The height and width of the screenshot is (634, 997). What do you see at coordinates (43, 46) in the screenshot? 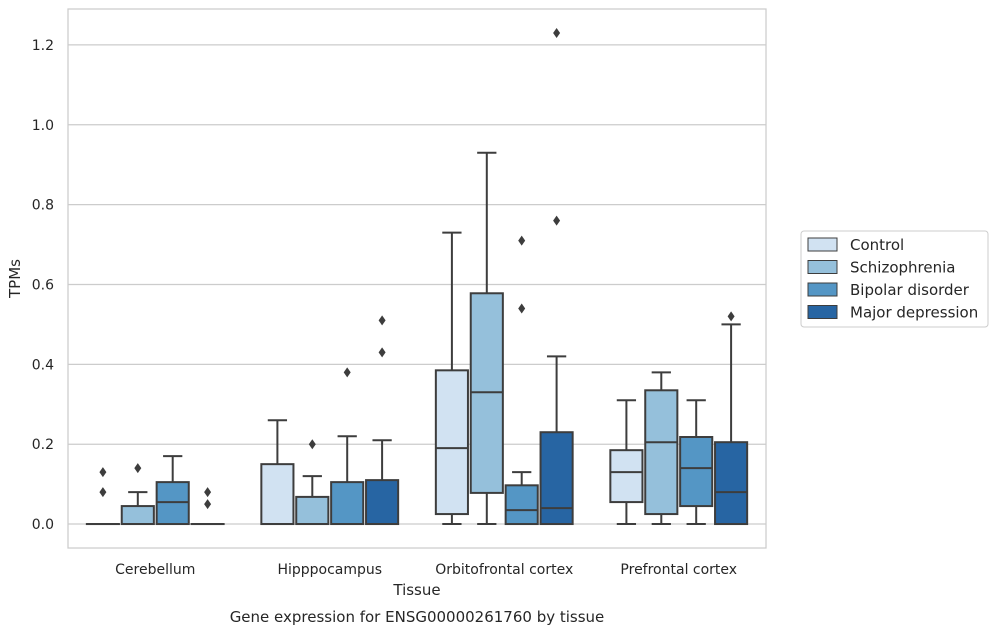
I see `y-tick-label: 1.2` at bounding box center [43, 46].